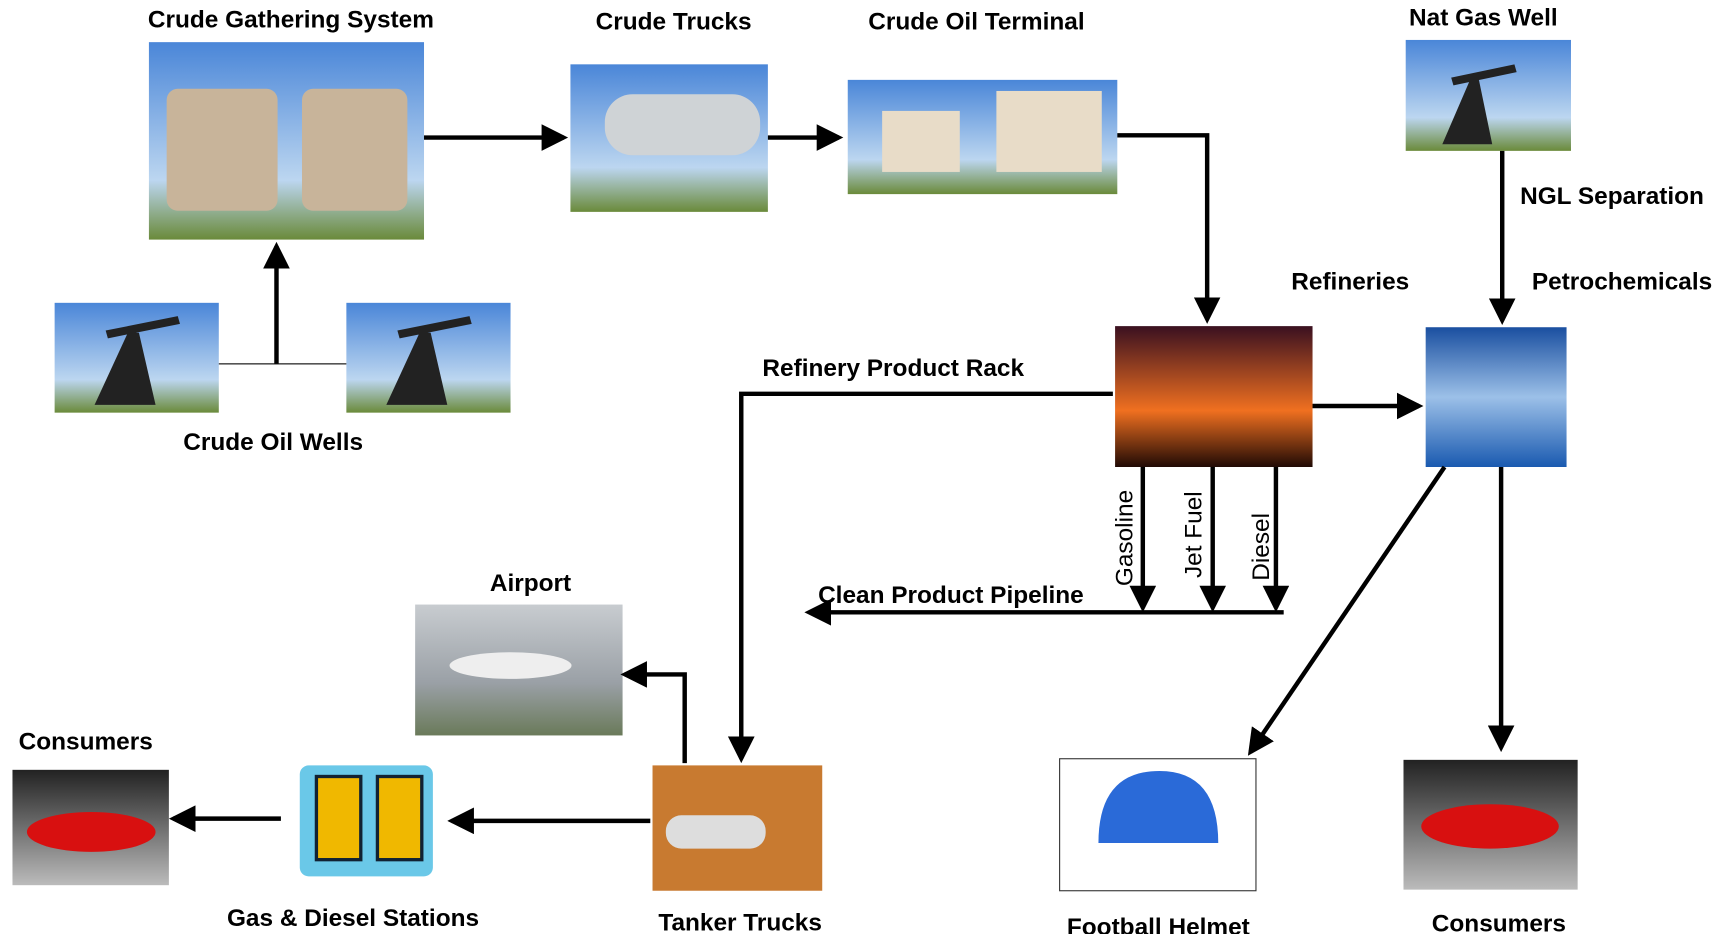 This screenshot has height=934, width=1731. I want to click on label: Crude Oil Terminal, so click(976, 22).